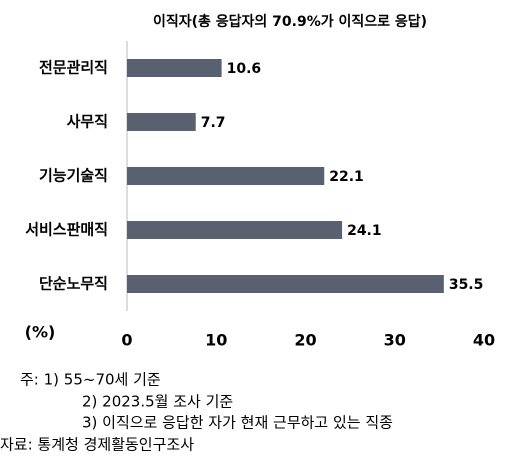 Image resolution: width=520 pixels, height=469 pixels. What do you see at coordinates (157, 402) in the screenshot?
I see `note: 2) 2023.5월 조사 기준` at bounding box center [157, 402].